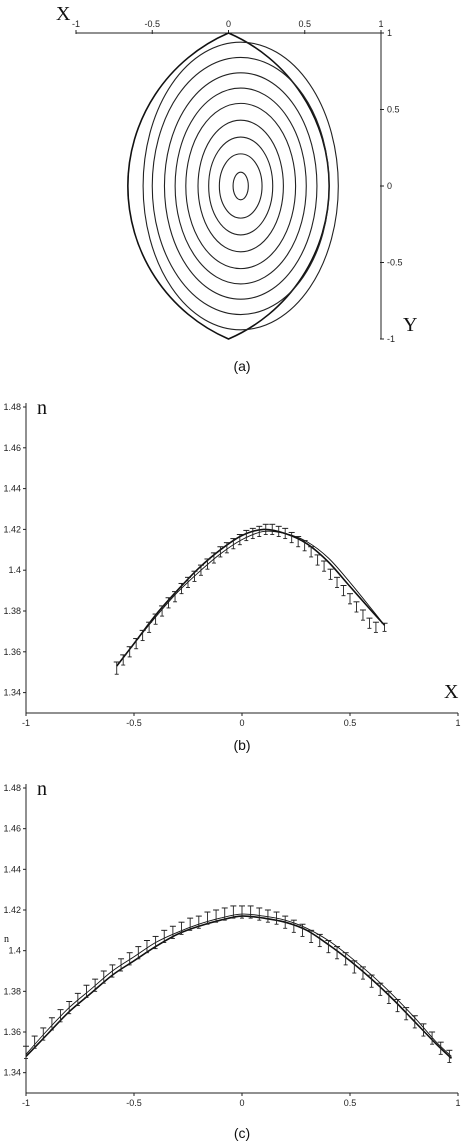 The height and width of the screenshot is (1144, 474). I want to click on y-tick-label: 0, so click(389, 186).